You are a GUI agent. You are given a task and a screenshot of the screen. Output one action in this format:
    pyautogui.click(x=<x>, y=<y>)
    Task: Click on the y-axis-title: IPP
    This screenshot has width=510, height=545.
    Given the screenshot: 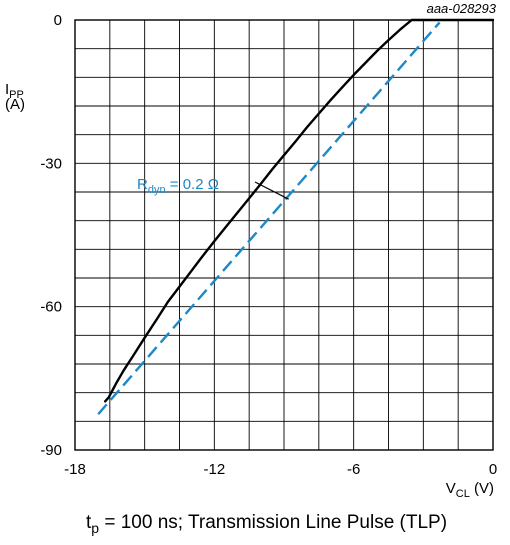 What is the action you would take?
    pyautogui.click(x=14, y=91)
    